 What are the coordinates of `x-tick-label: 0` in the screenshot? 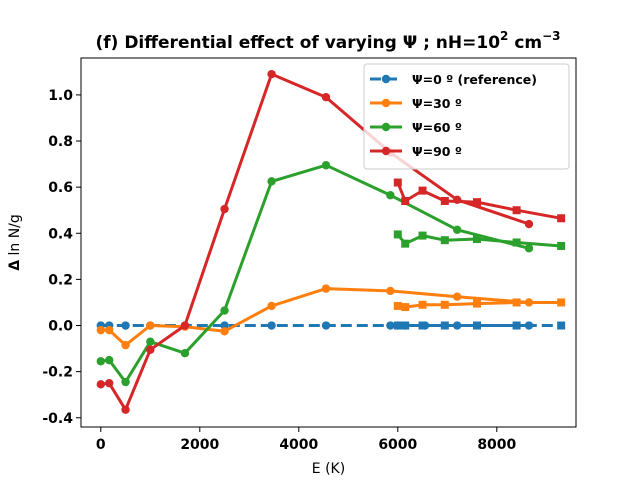 It's located at (101, 445).